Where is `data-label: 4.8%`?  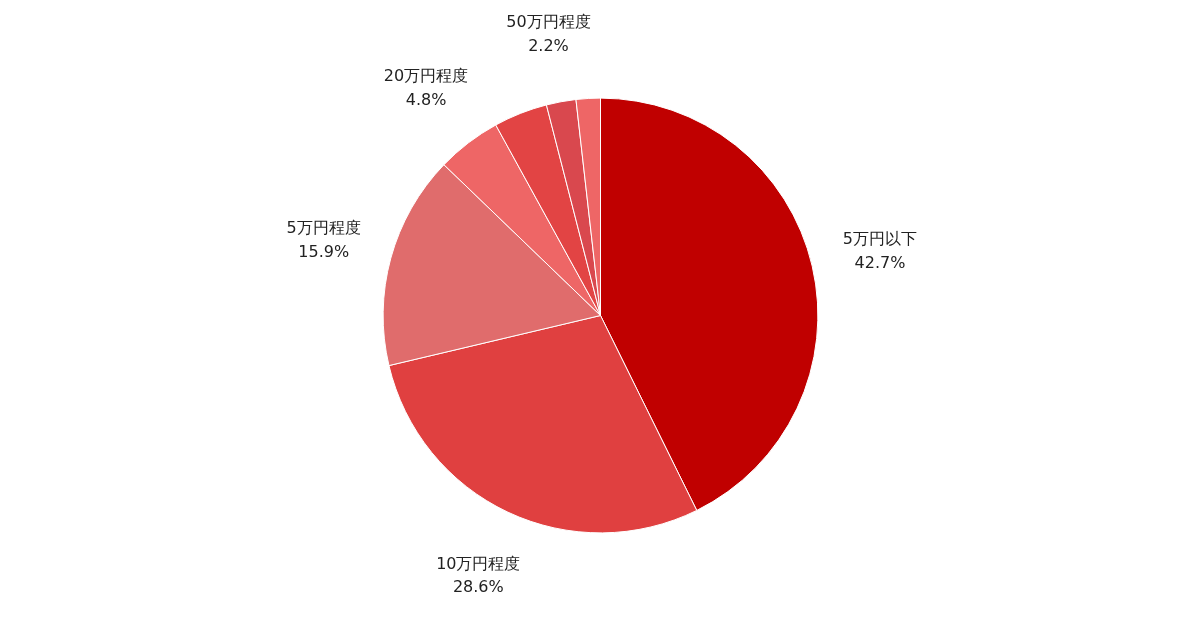
data-label: 4.8% is located at coordinates (426, 100).